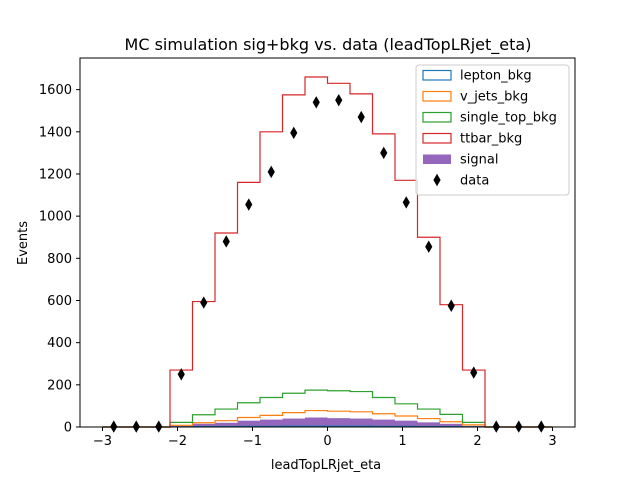 The image size is (640, 480). I want to click on legend-label-signal: signal, so click(479, 160).